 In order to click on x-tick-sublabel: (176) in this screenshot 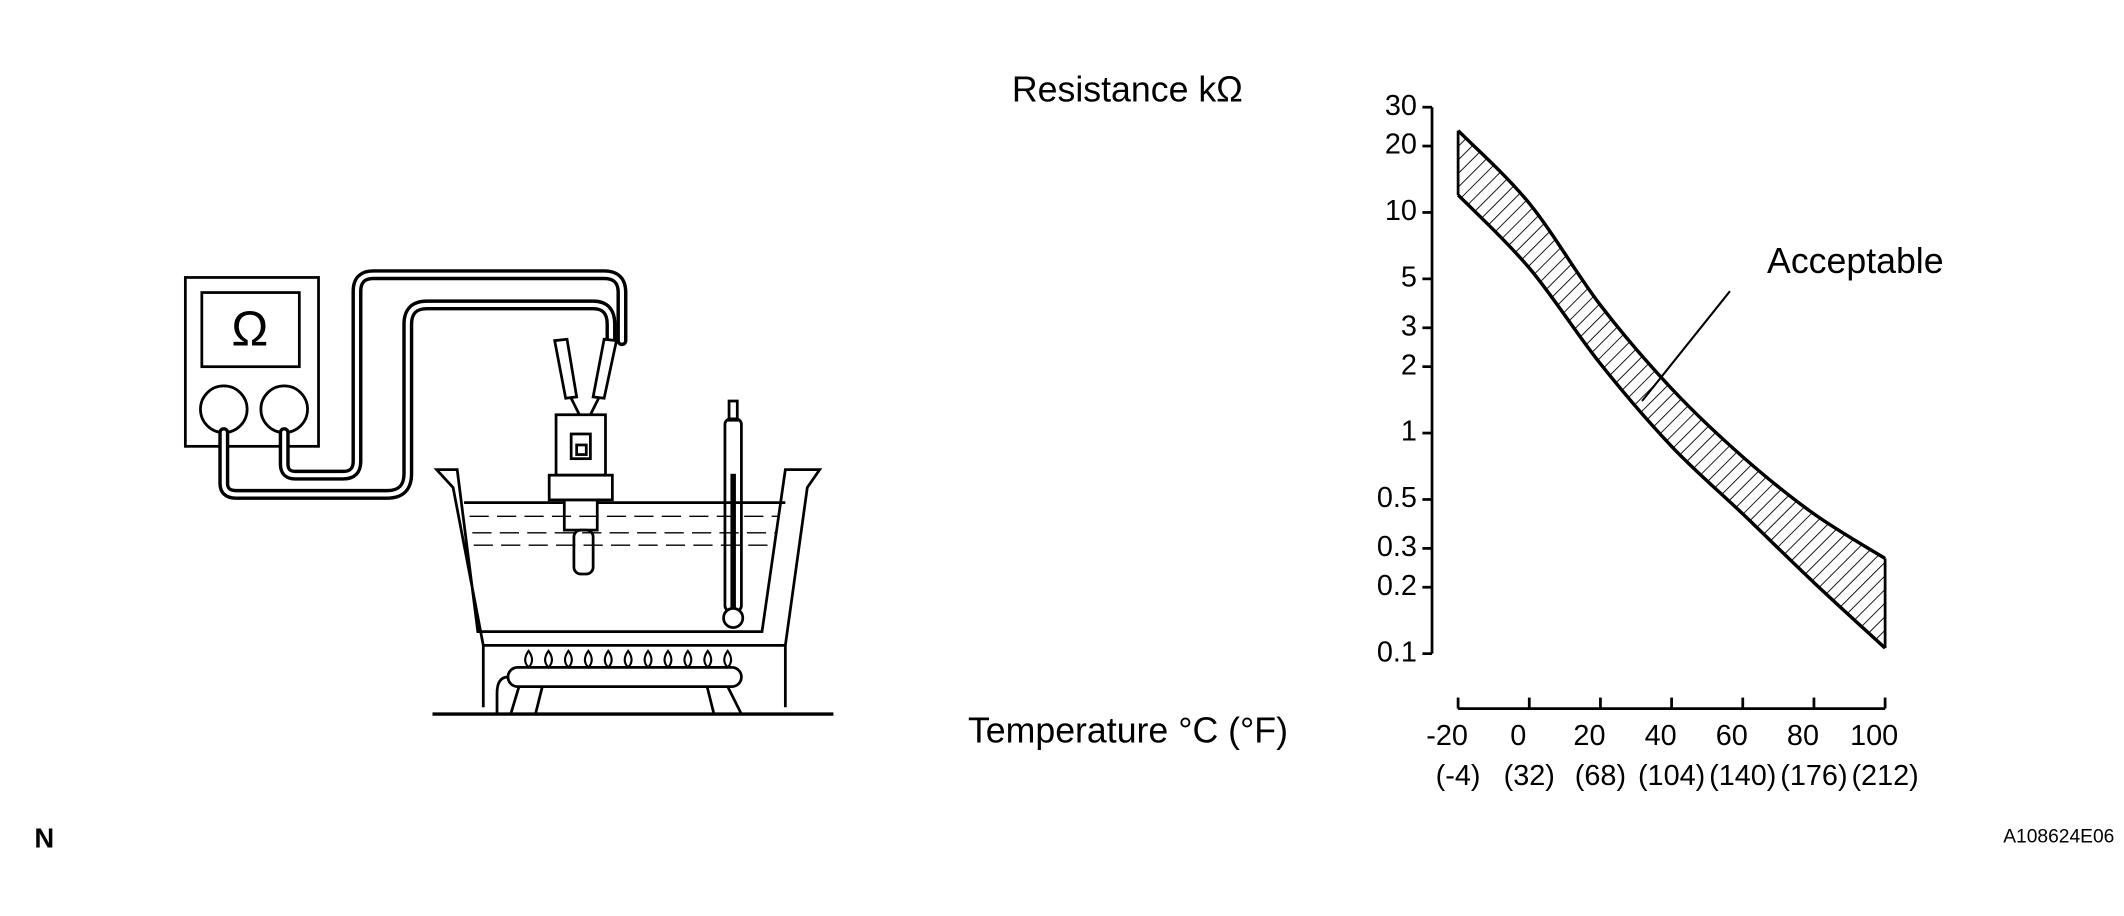, I will do `click(1813, 776)`.